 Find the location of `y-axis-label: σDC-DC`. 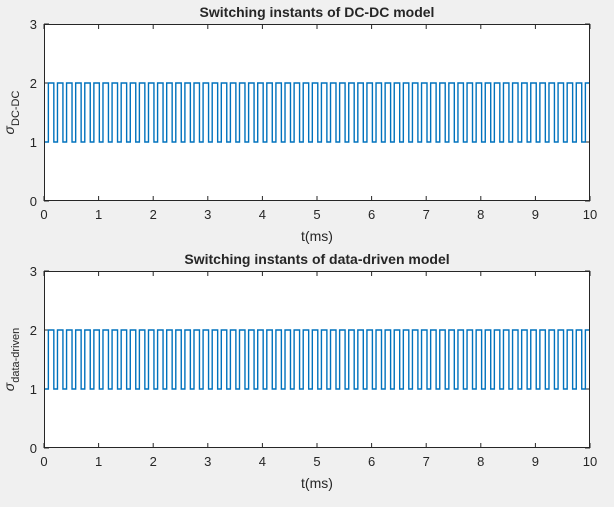

y-axis-label: σDC-DC is located at coordinates (11, 113).